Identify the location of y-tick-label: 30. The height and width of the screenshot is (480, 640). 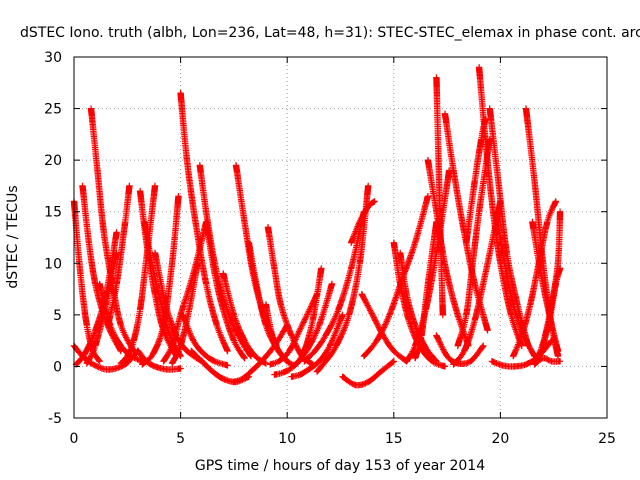
(53, 58).